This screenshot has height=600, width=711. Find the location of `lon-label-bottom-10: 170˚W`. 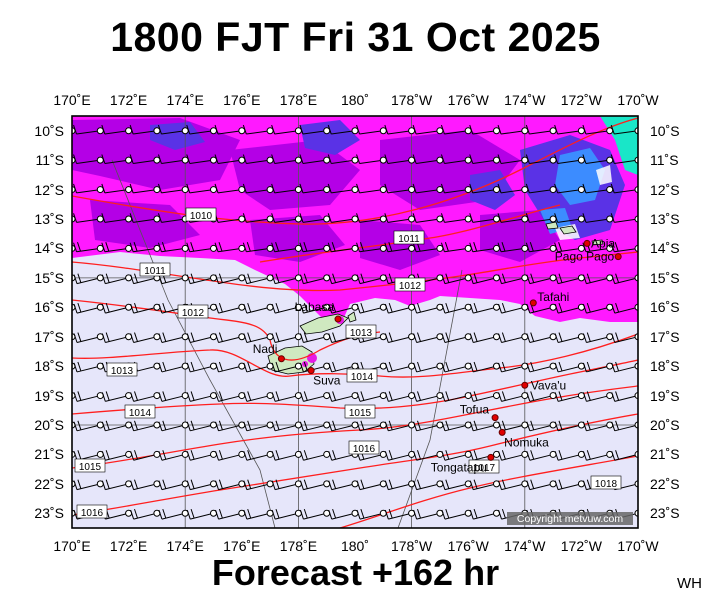

lon-label-bottom-10: 170˚W is located at coordinates (638, 546).